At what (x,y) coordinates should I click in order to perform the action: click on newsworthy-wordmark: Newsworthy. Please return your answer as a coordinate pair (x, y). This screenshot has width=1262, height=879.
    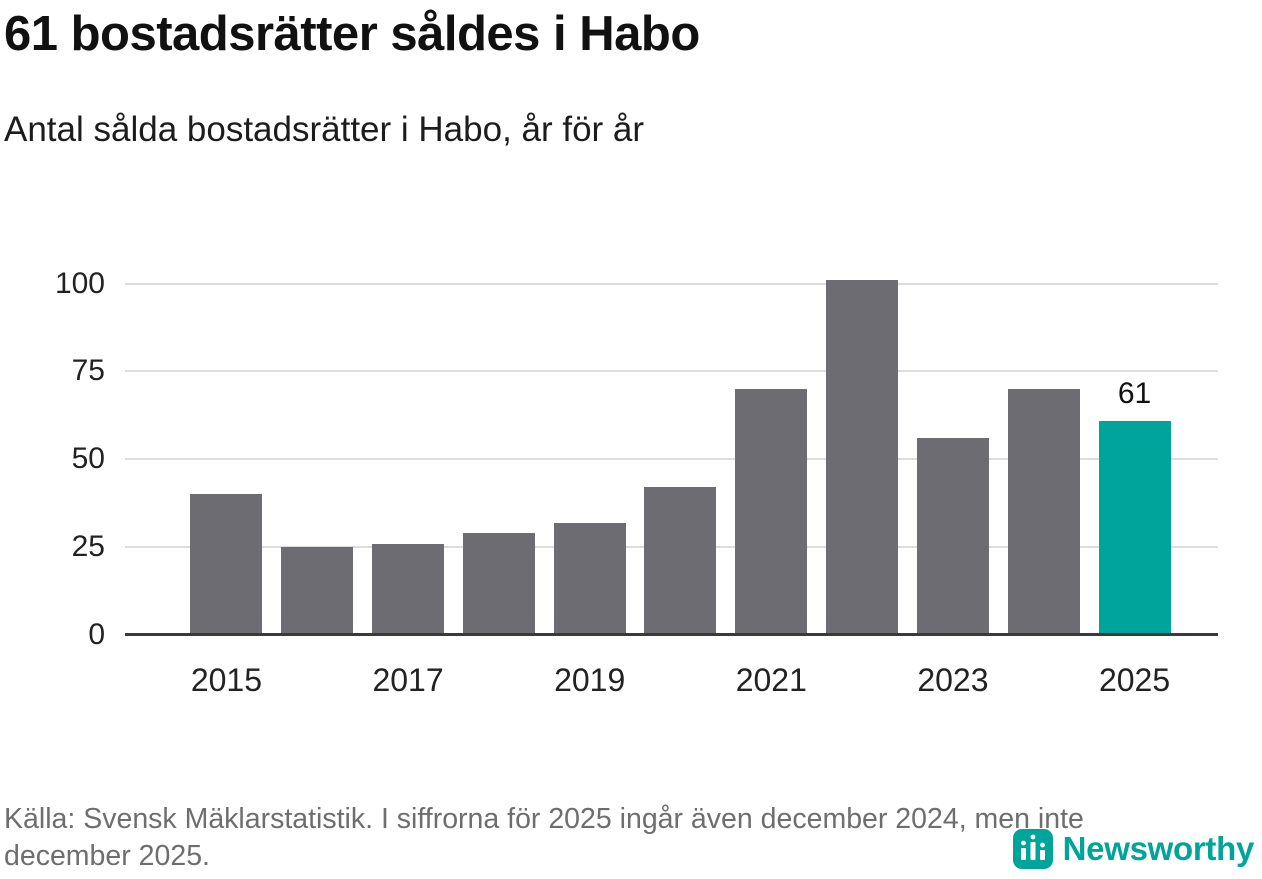
    Looking at the image, I should click on (1158, 848).